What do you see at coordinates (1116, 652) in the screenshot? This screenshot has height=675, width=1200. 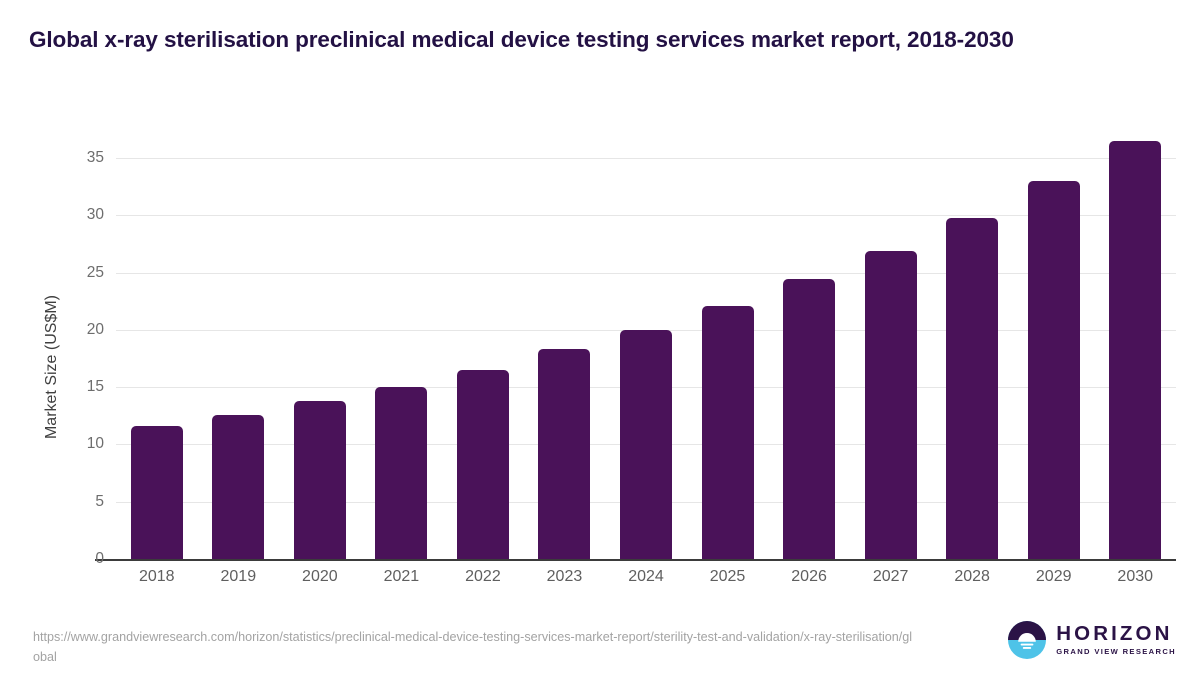 I see `logo-tagline: GRAND VIEW RESEARCH` at bounding box center [1116, 652].